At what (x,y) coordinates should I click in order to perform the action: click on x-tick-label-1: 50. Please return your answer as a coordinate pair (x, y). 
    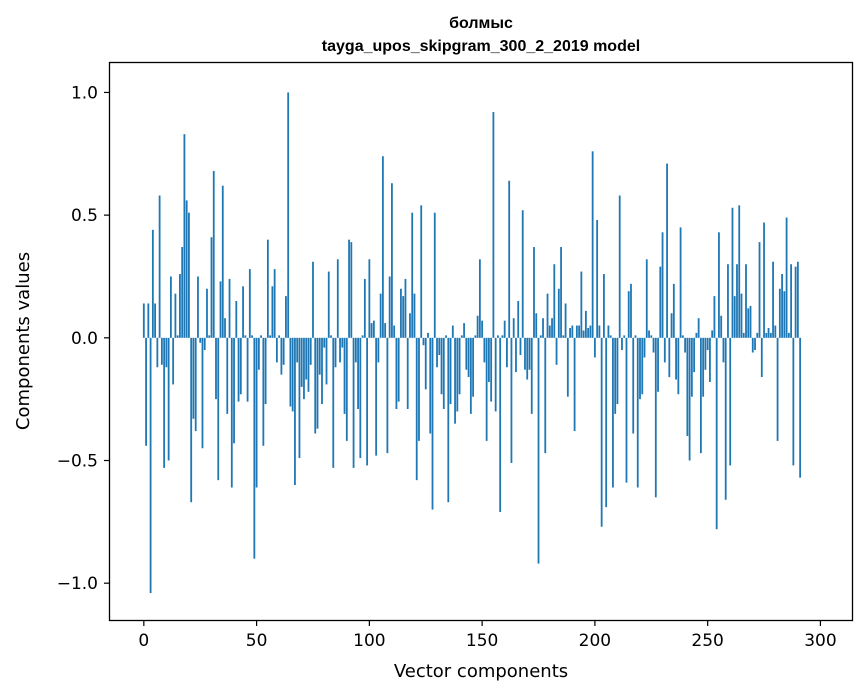
    Looking at the image, I should click on (257, 641).